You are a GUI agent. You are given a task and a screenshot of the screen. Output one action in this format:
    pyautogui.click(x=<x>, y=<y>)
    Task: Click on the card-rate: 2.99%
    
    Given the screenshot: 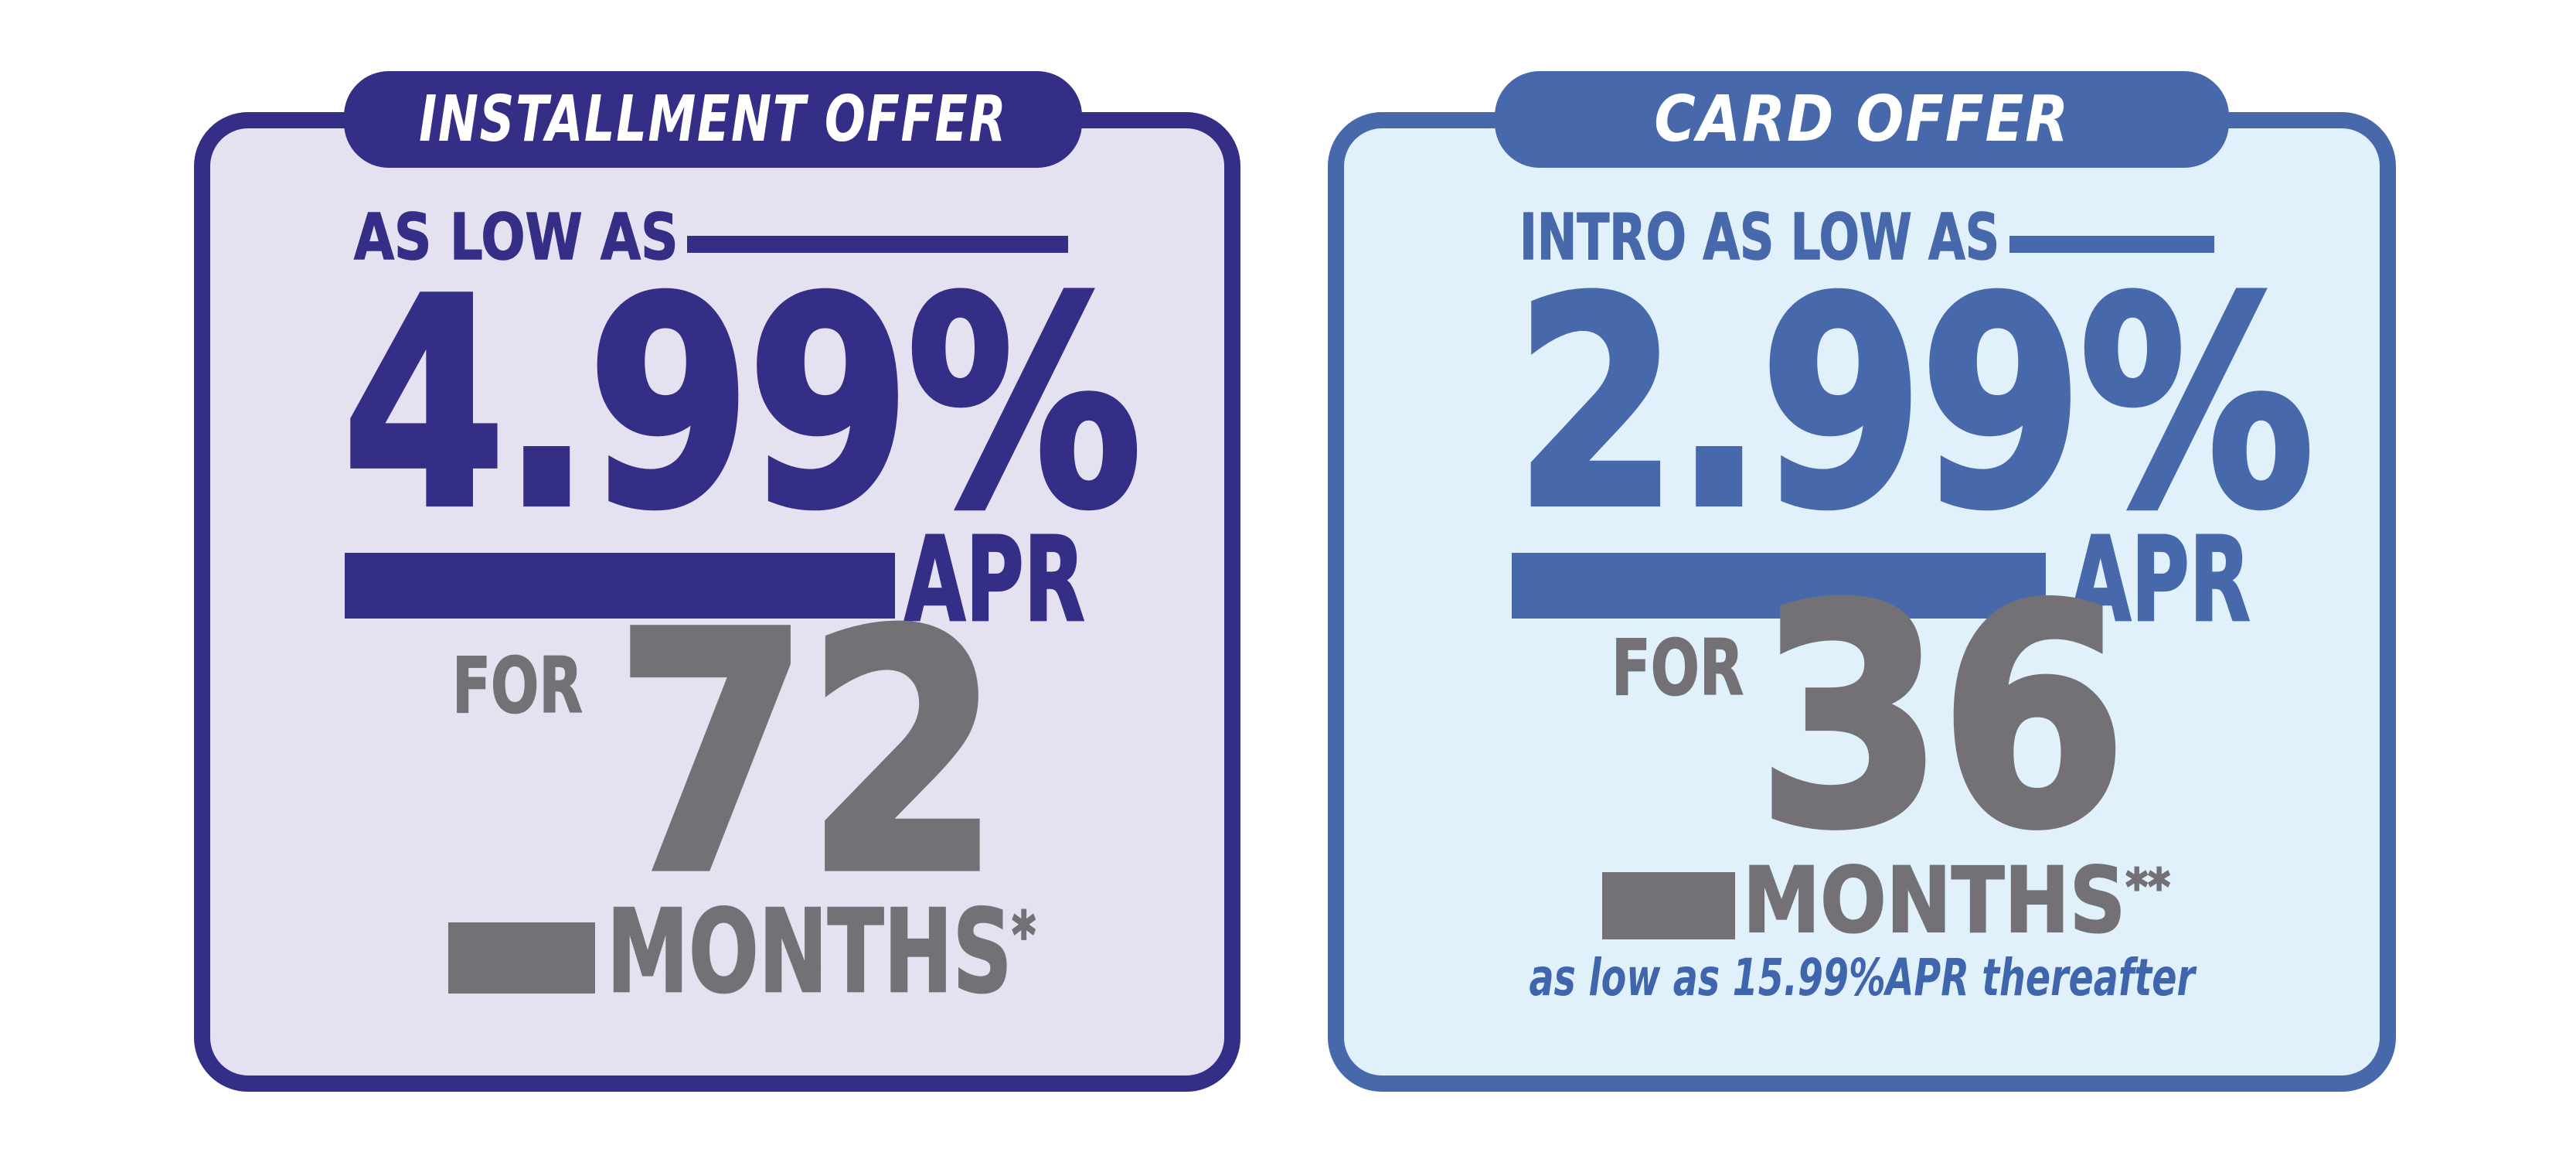 What is the action you would take?
    pyautogui.click(x=1915, y=405)
    